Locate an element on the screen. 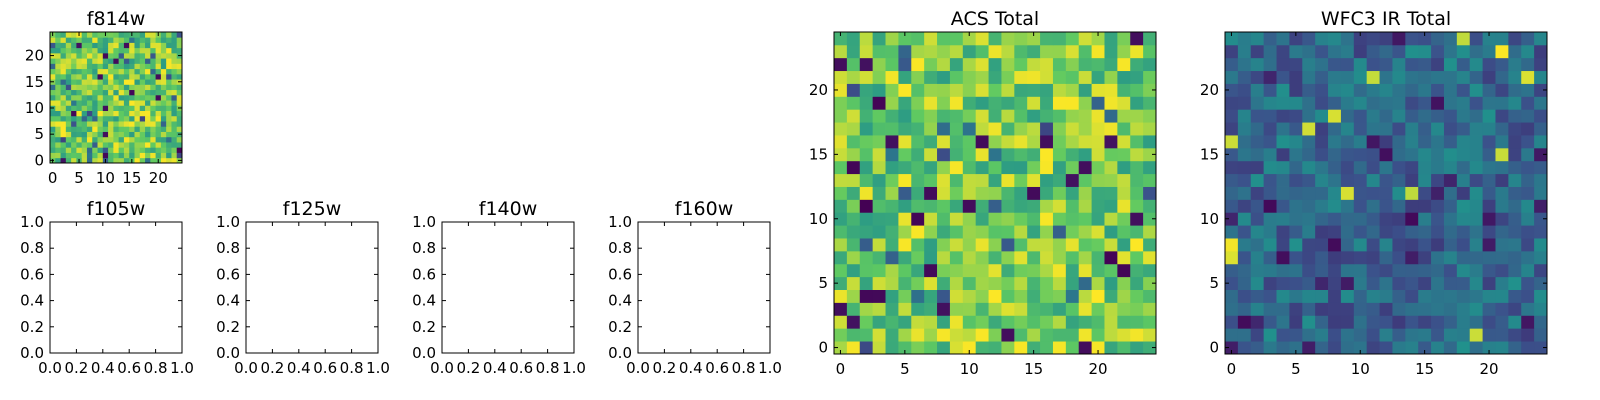 The image size is (1600, 400). y-tick-label: 0.6 is located at coordinates (620, 274).